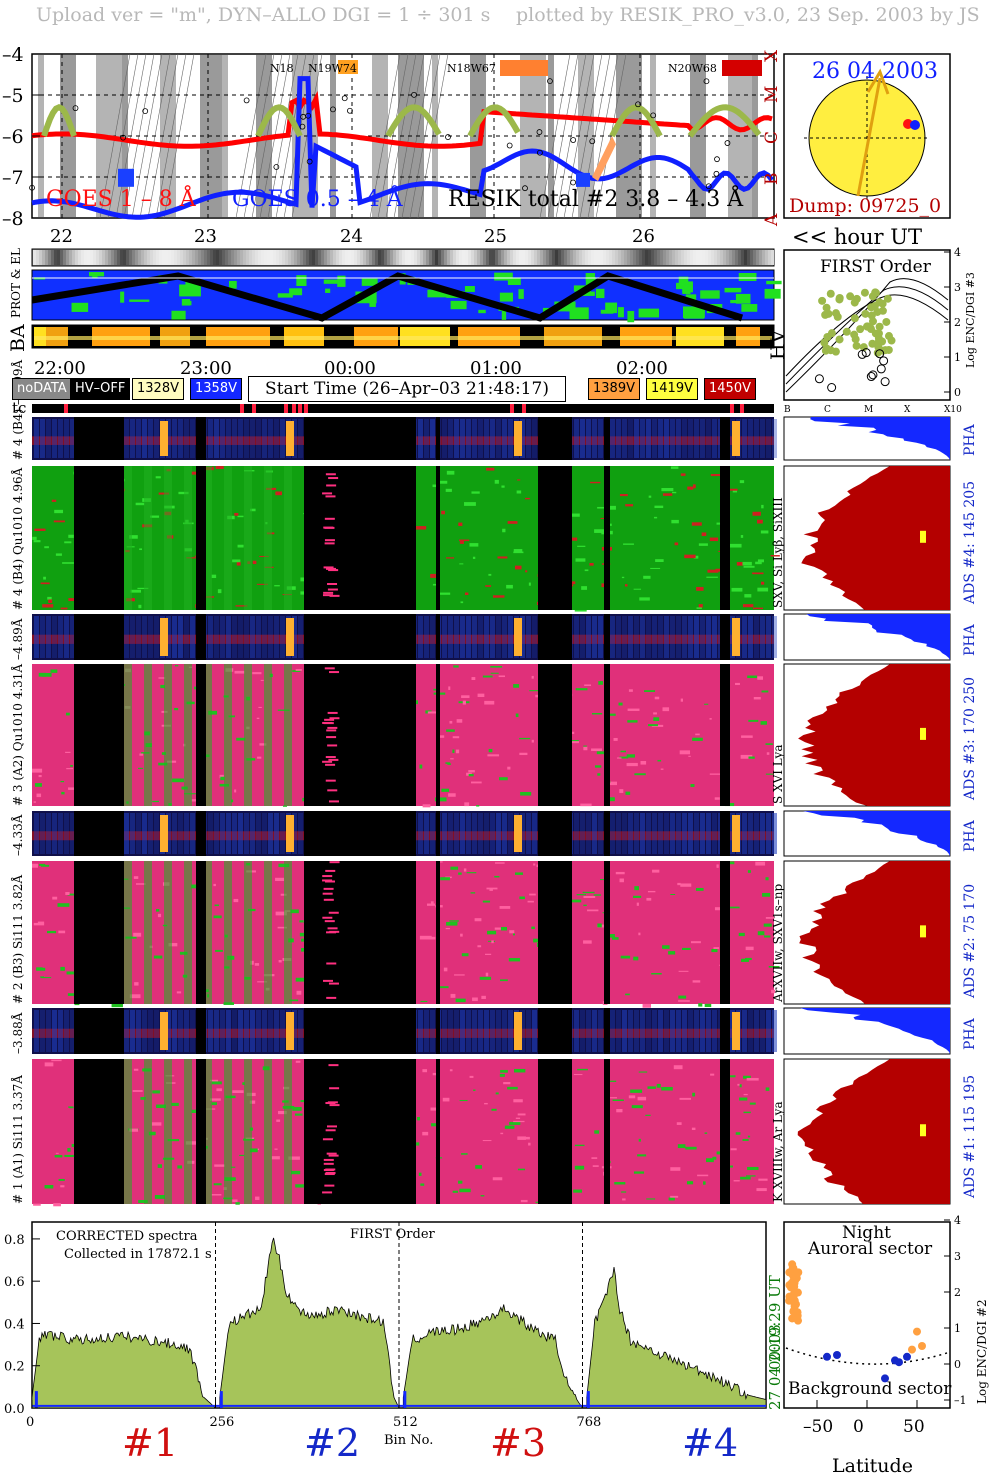  I want to click on spectrogram-dash, so click(331, 485).